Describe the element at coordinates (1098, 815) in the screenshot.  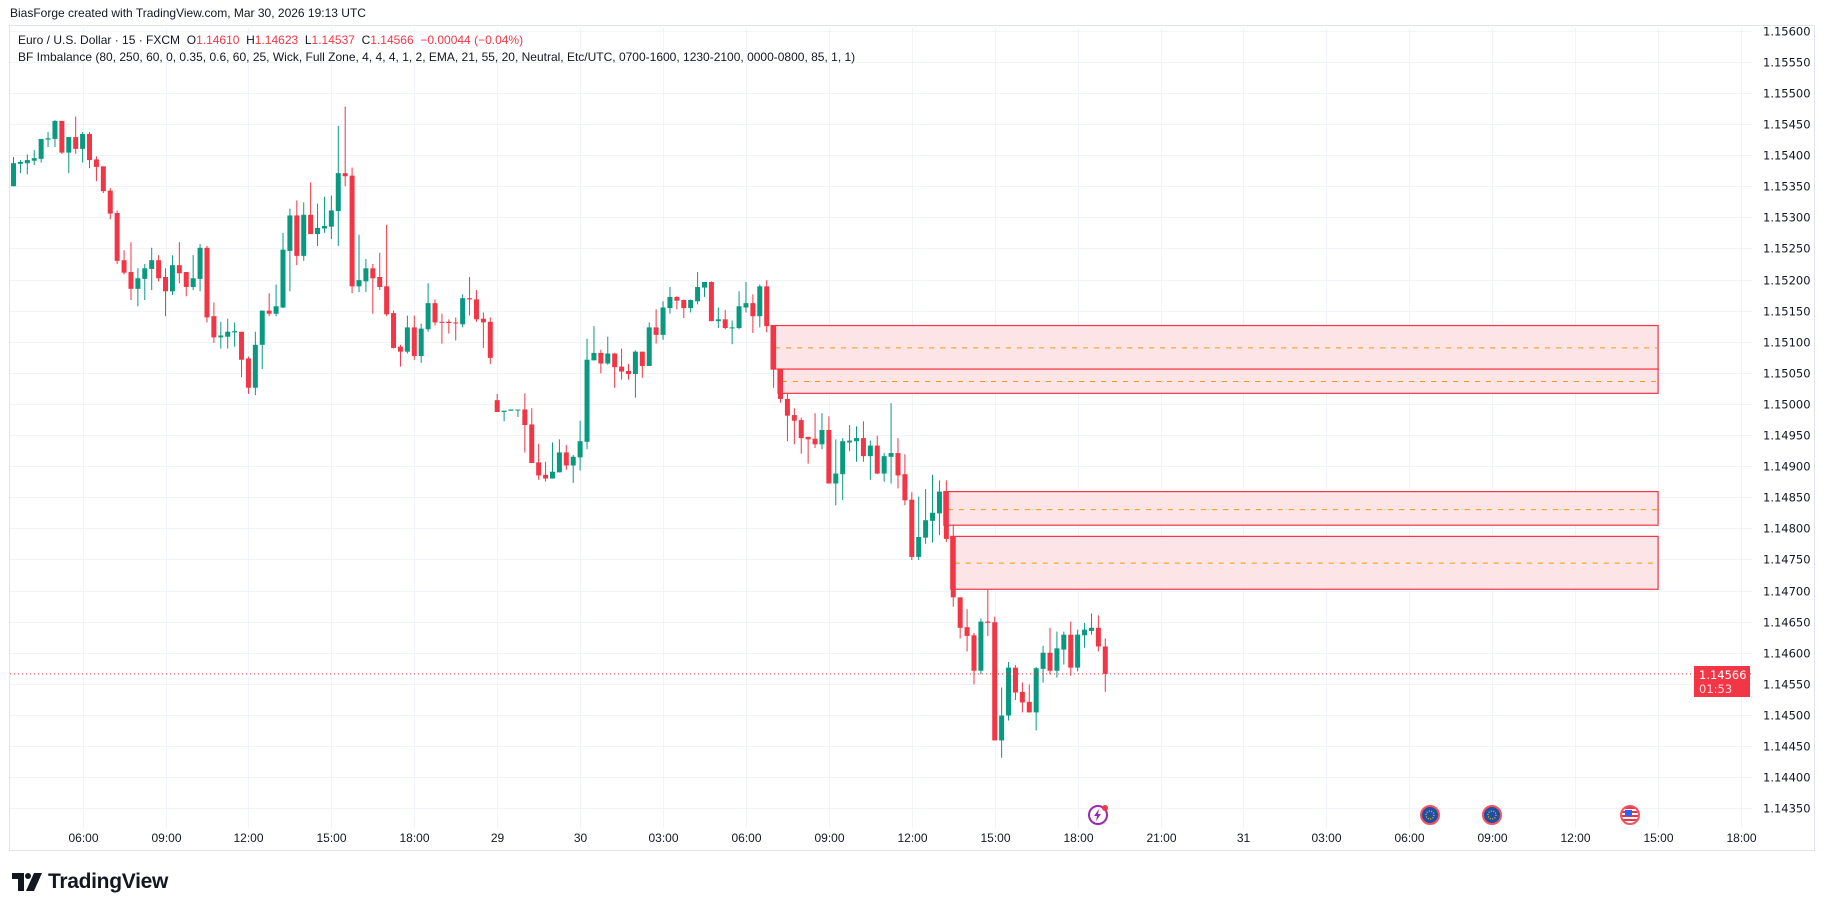
I see `lightning-icon` at that location.